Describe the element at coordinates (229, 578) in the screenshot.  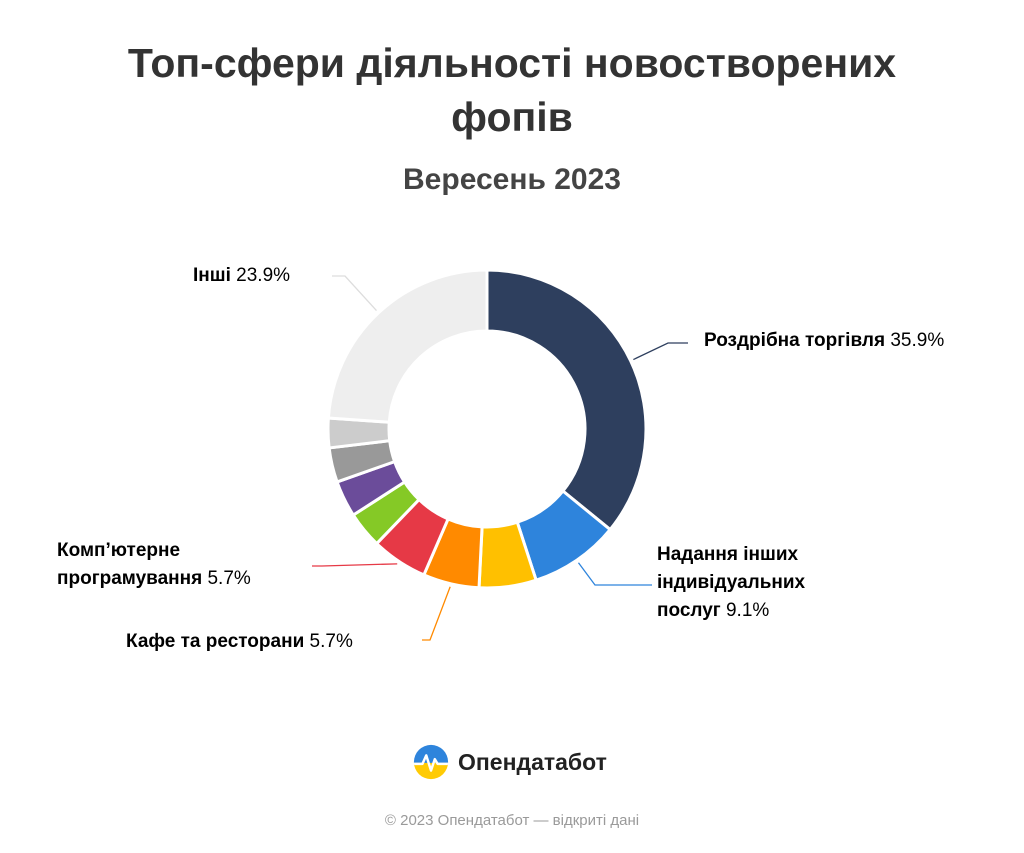
I see `slice-label-programming-value: 5.7%` at that location.